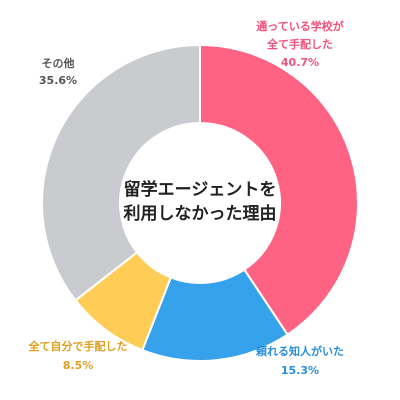 Image resolution: width=400 pixels, height=400 pixels. What do you see at coordinates (78, 346) in the screenshot?
I see `slice-label-self: 全て自分で手配した` at bounding box center [78, 346].